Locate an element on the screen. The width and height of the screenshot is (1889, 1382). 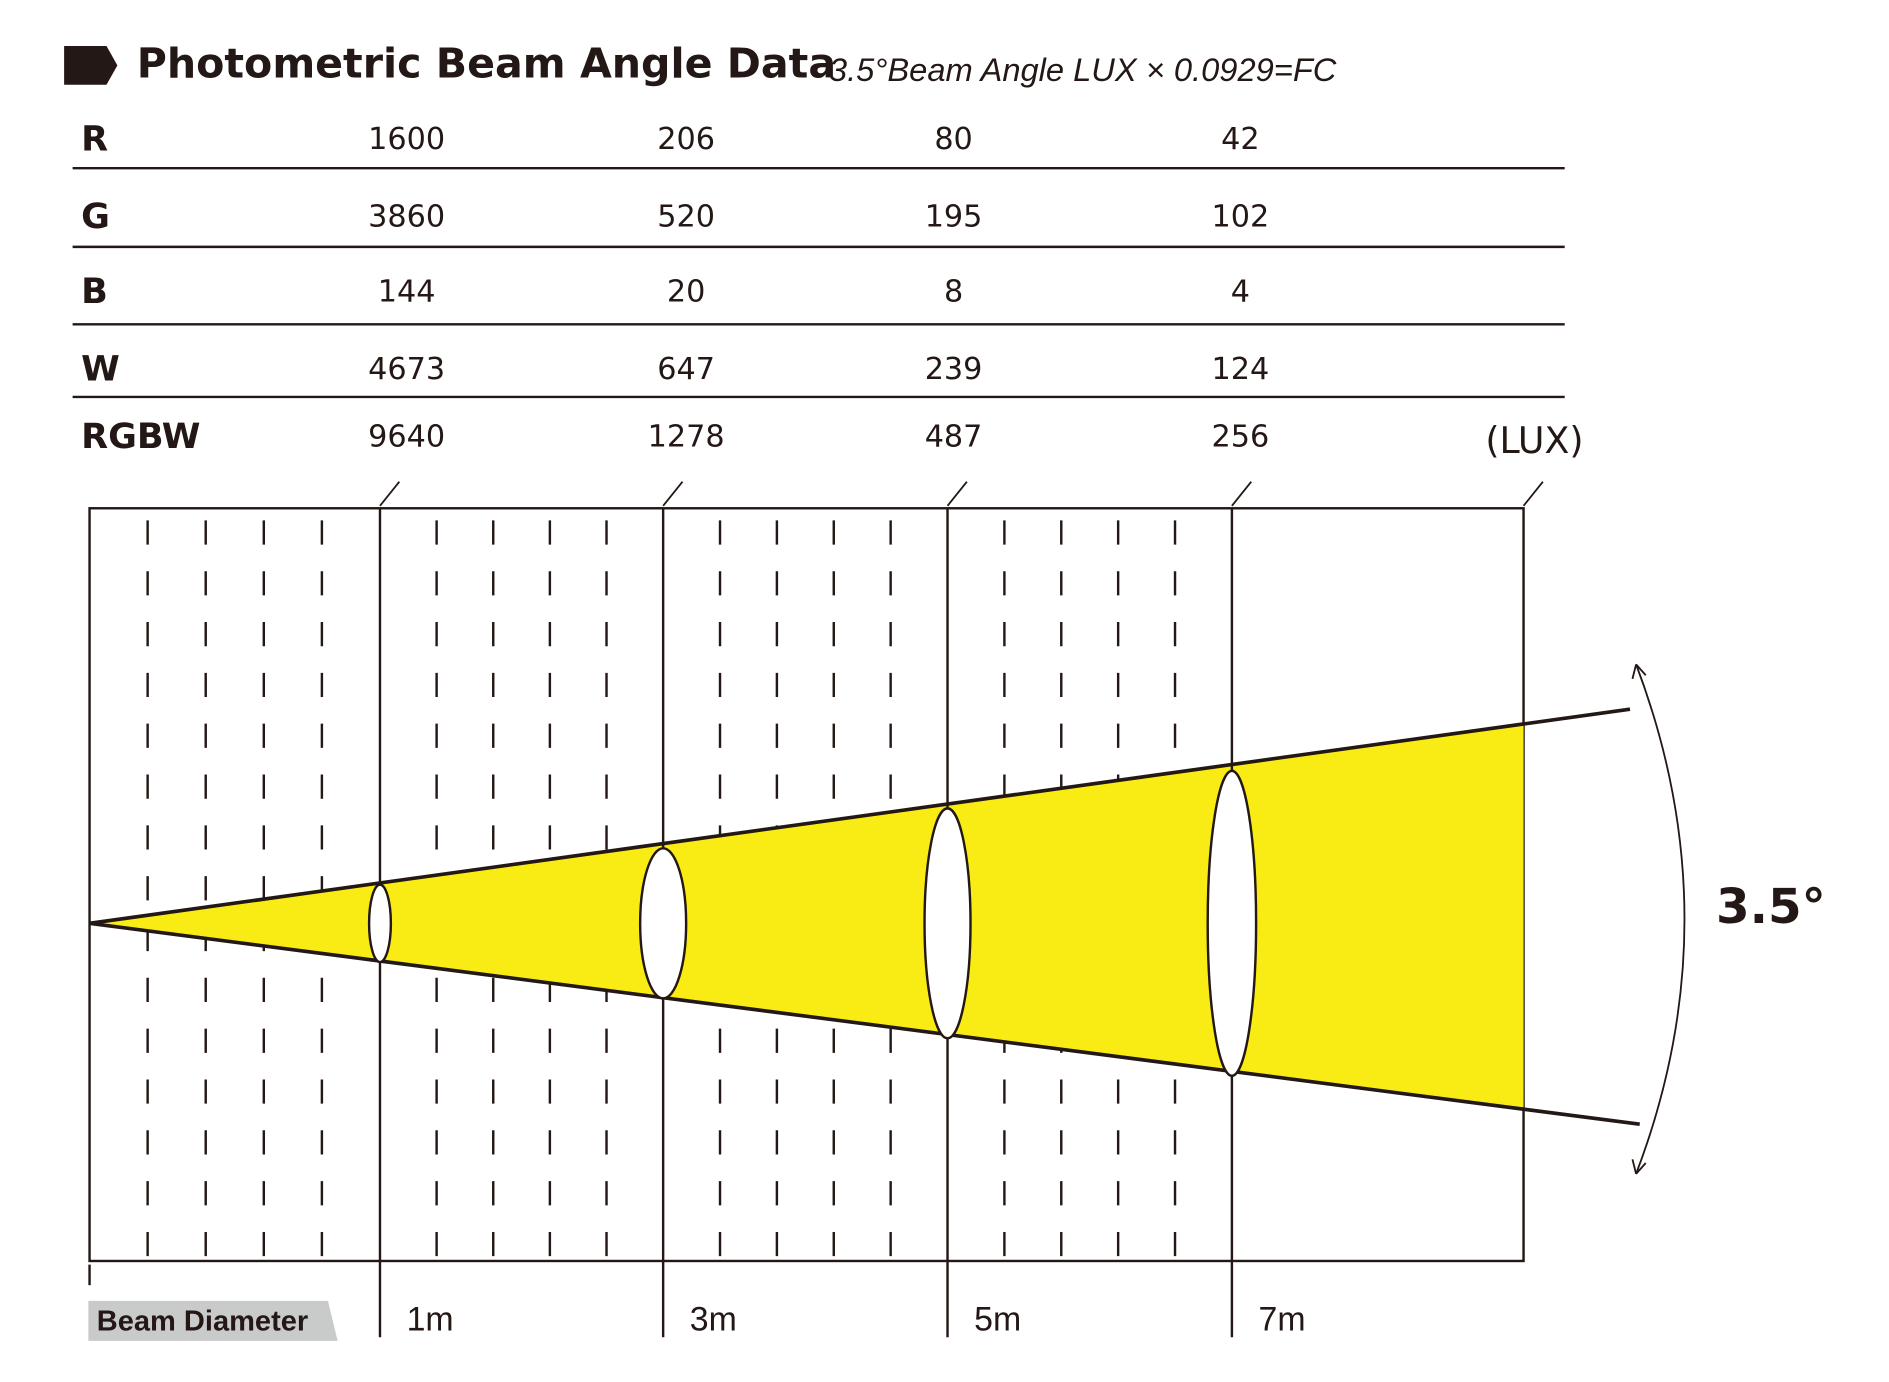
row-label: G is located at coordinates (95, 216).